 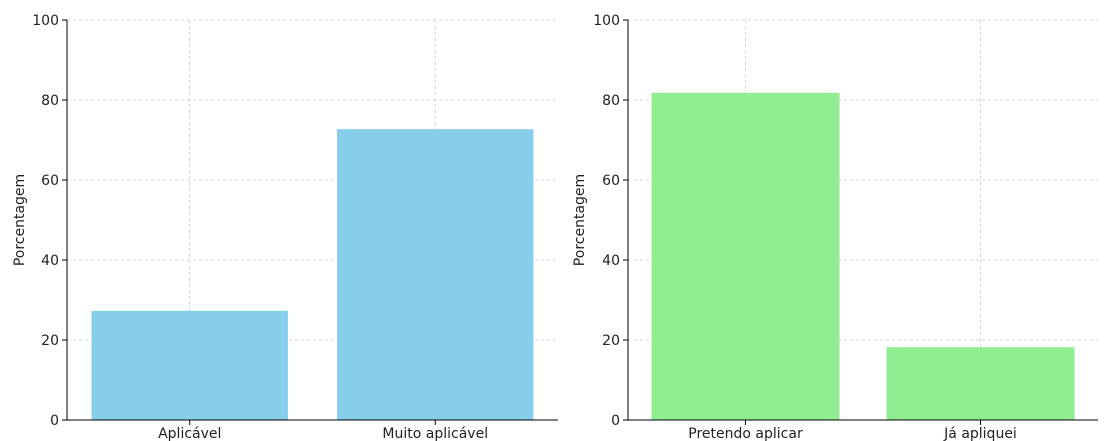 What do you see at coordinates (980, 433) in the screenshot?
I see `x-tick-label: Já apliquei` at bounding box center [980, 433].